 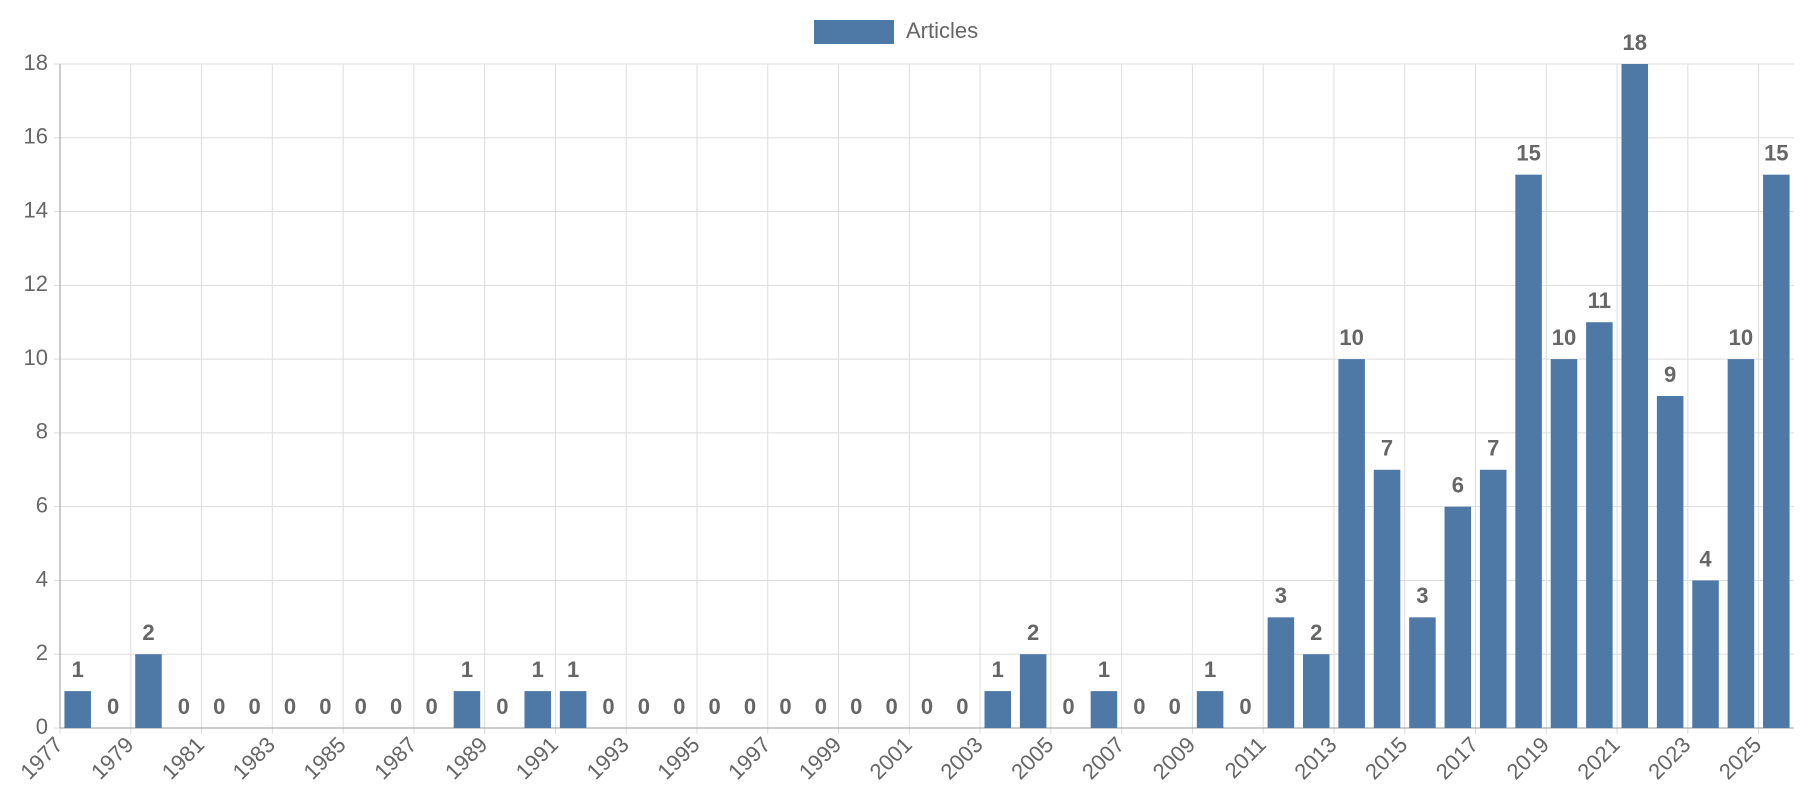 I want to click on value-label: 9, so click(x=1670, y=374).